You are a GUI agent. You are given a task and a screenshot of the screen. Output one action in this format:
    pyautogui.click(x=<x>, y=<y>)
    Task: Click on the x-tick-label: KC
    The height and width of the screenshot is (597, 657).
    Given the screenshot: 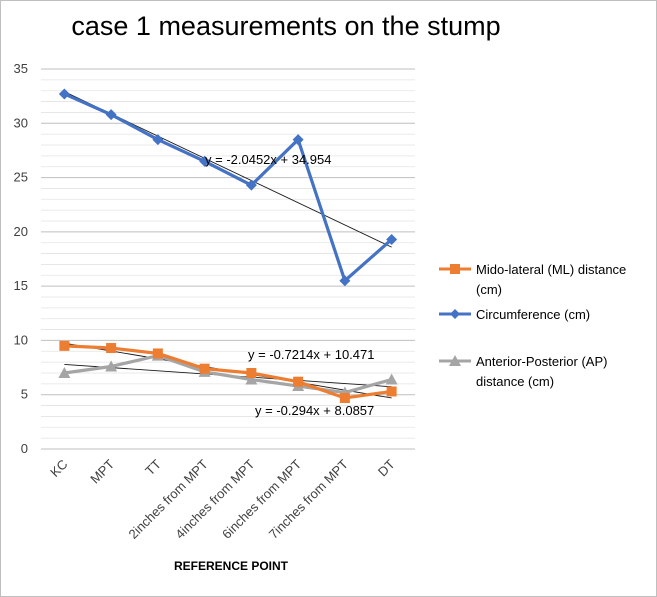 What is the action you would take?
    pyautogui.click(x=58, y=468)
    